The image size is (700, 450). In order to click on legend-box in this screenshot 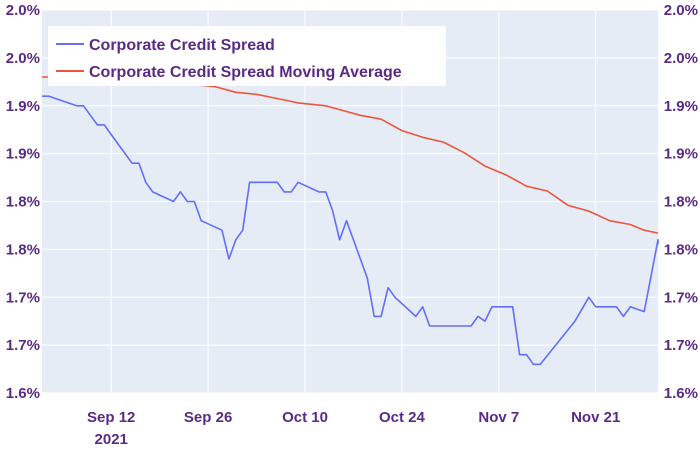, I will do `click(247, 56)`.